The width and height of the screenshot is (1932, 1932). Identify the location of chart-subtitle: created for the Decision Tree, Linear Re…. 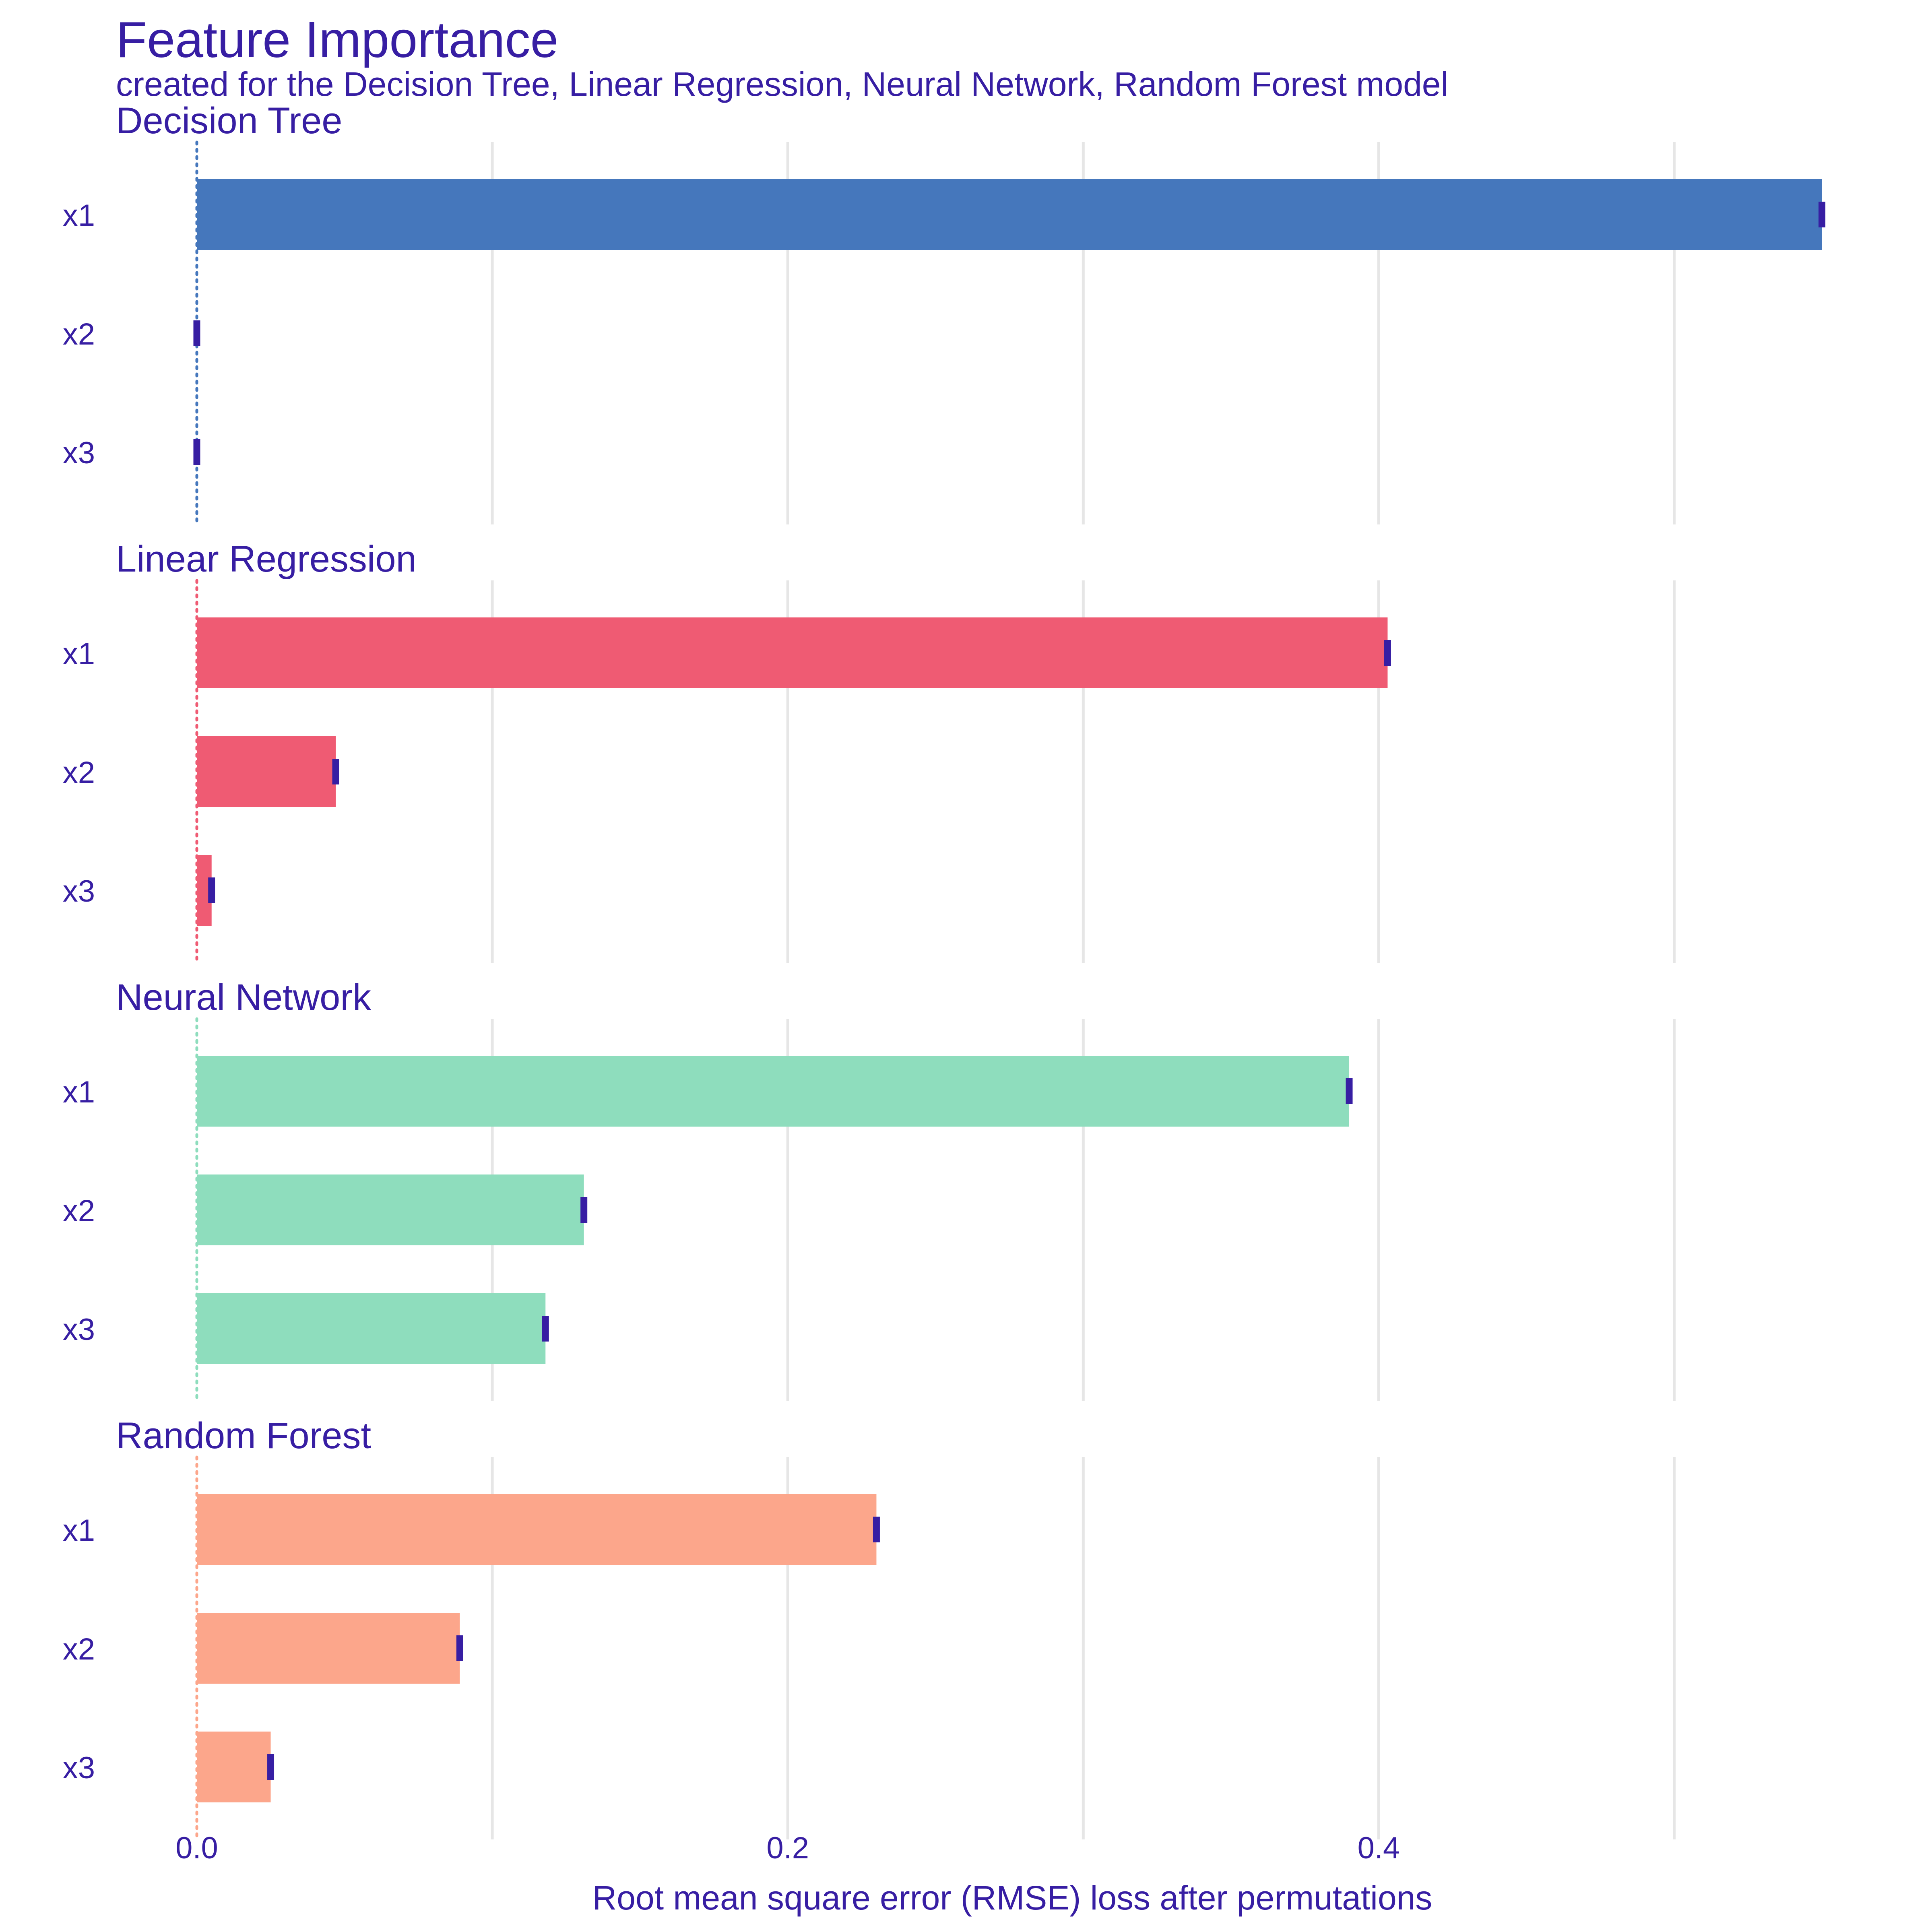
(782, 84).